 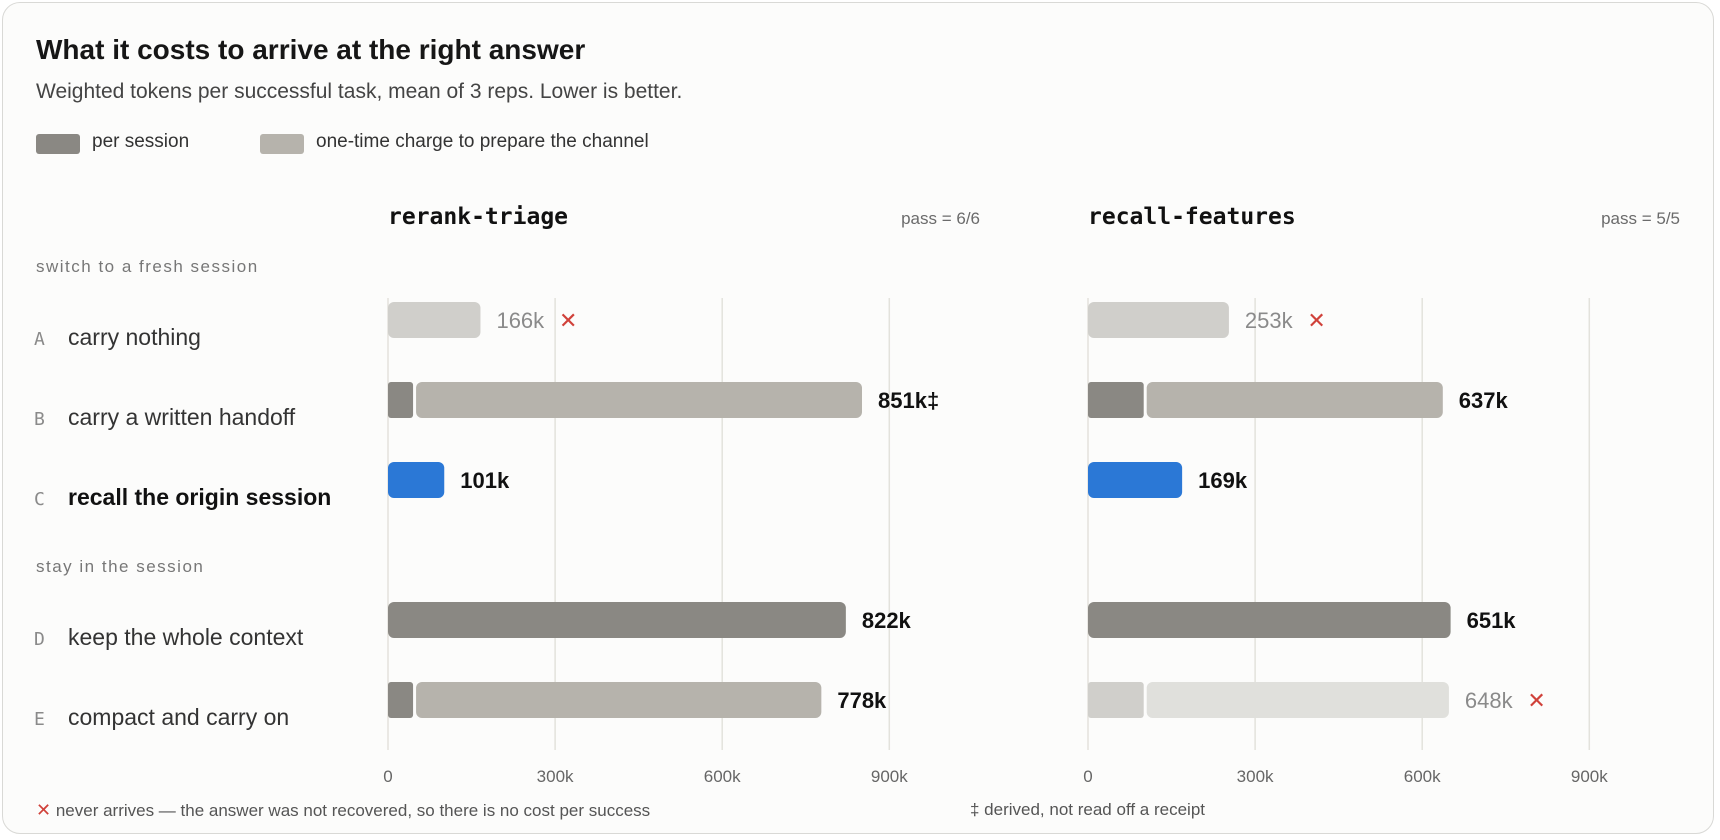 What do you see at coordinates (147, 266) in the screenshot?
I see `group-label-fresh-session: switch to a fresh session` at bounding box center [147, 266].